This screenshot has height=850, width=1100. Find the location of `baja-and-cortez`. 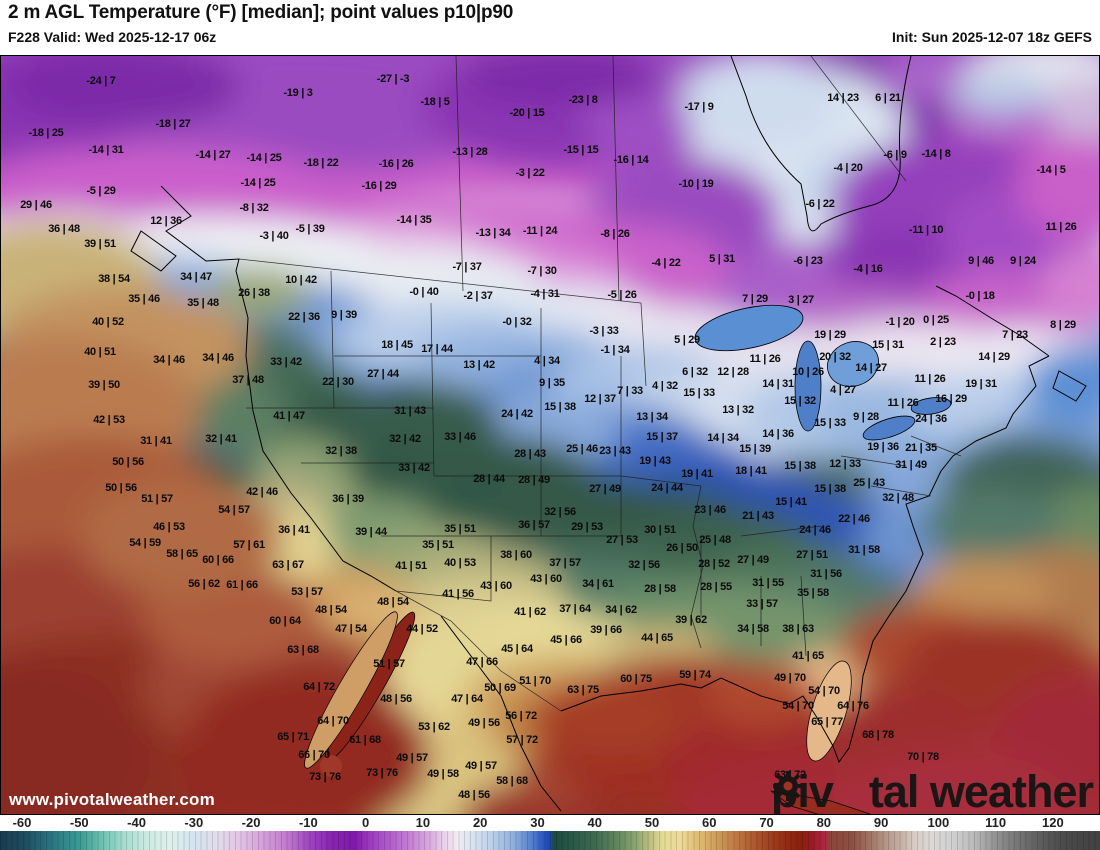

baja-and-cortez is located at coordinates (360, 694).